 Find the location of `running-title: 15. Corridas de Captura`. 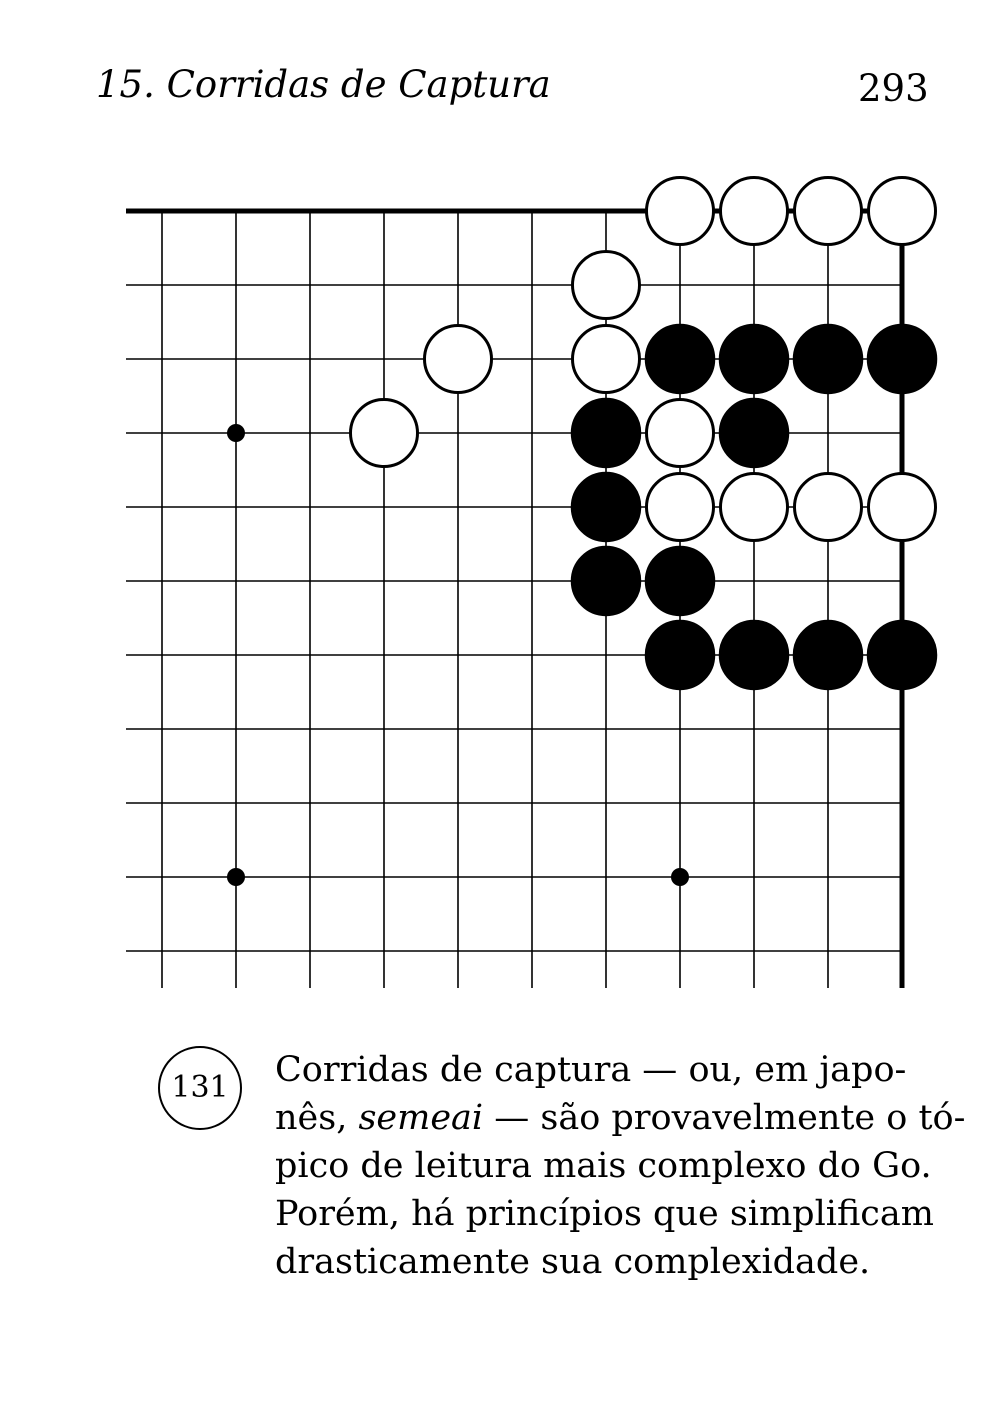

running-title: 15. Corridas de Captura is located at coordinates (323, 84).